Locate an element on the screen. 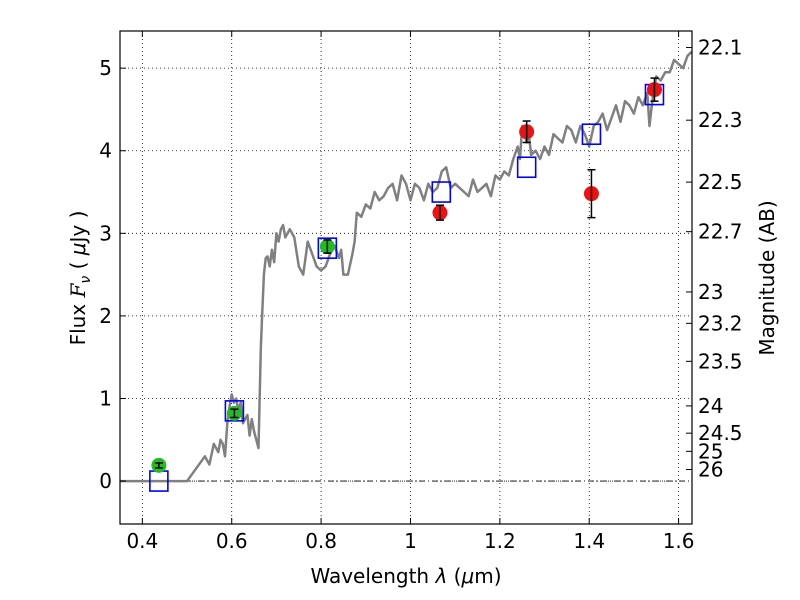 The height and width of the screenshot is (600, 800). y-tick-label: 0 is located at coordinates (105, 481).